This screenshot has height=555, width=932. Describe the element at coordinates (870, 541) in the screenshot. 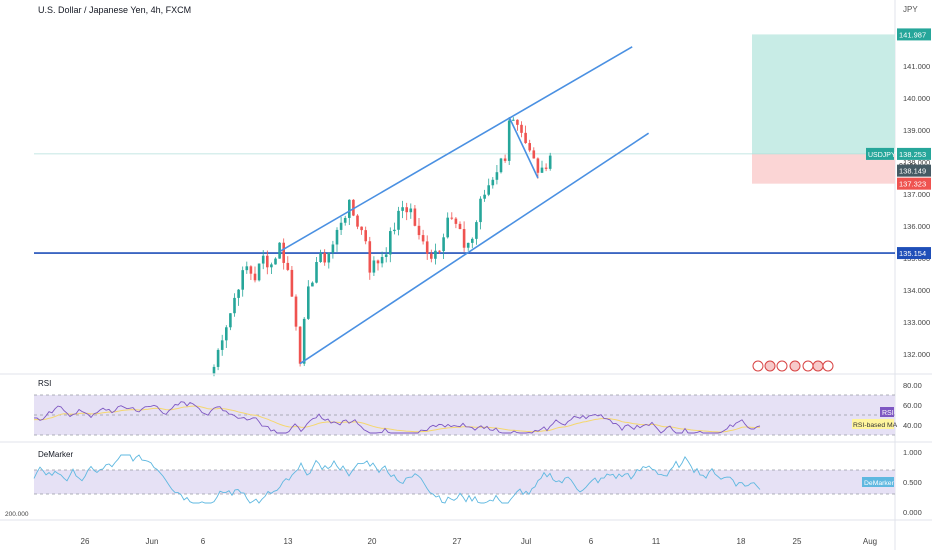

I see `x-tick-label: Aug` at that location.